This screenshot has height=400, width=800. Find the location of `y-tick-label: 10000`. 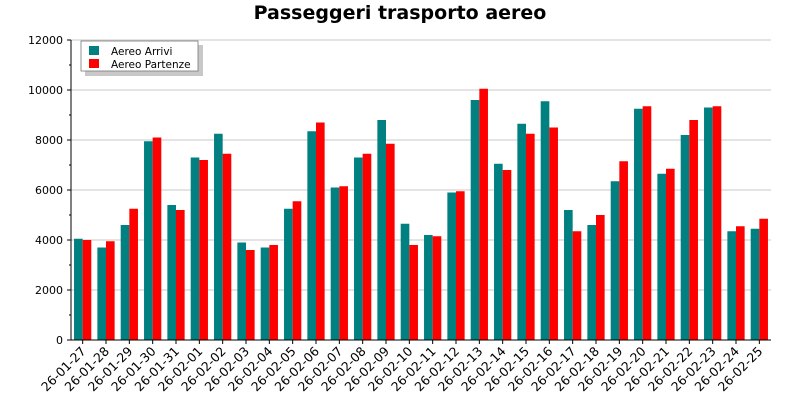

y-tick-label: 10000 is located at coordinates (45, 90).